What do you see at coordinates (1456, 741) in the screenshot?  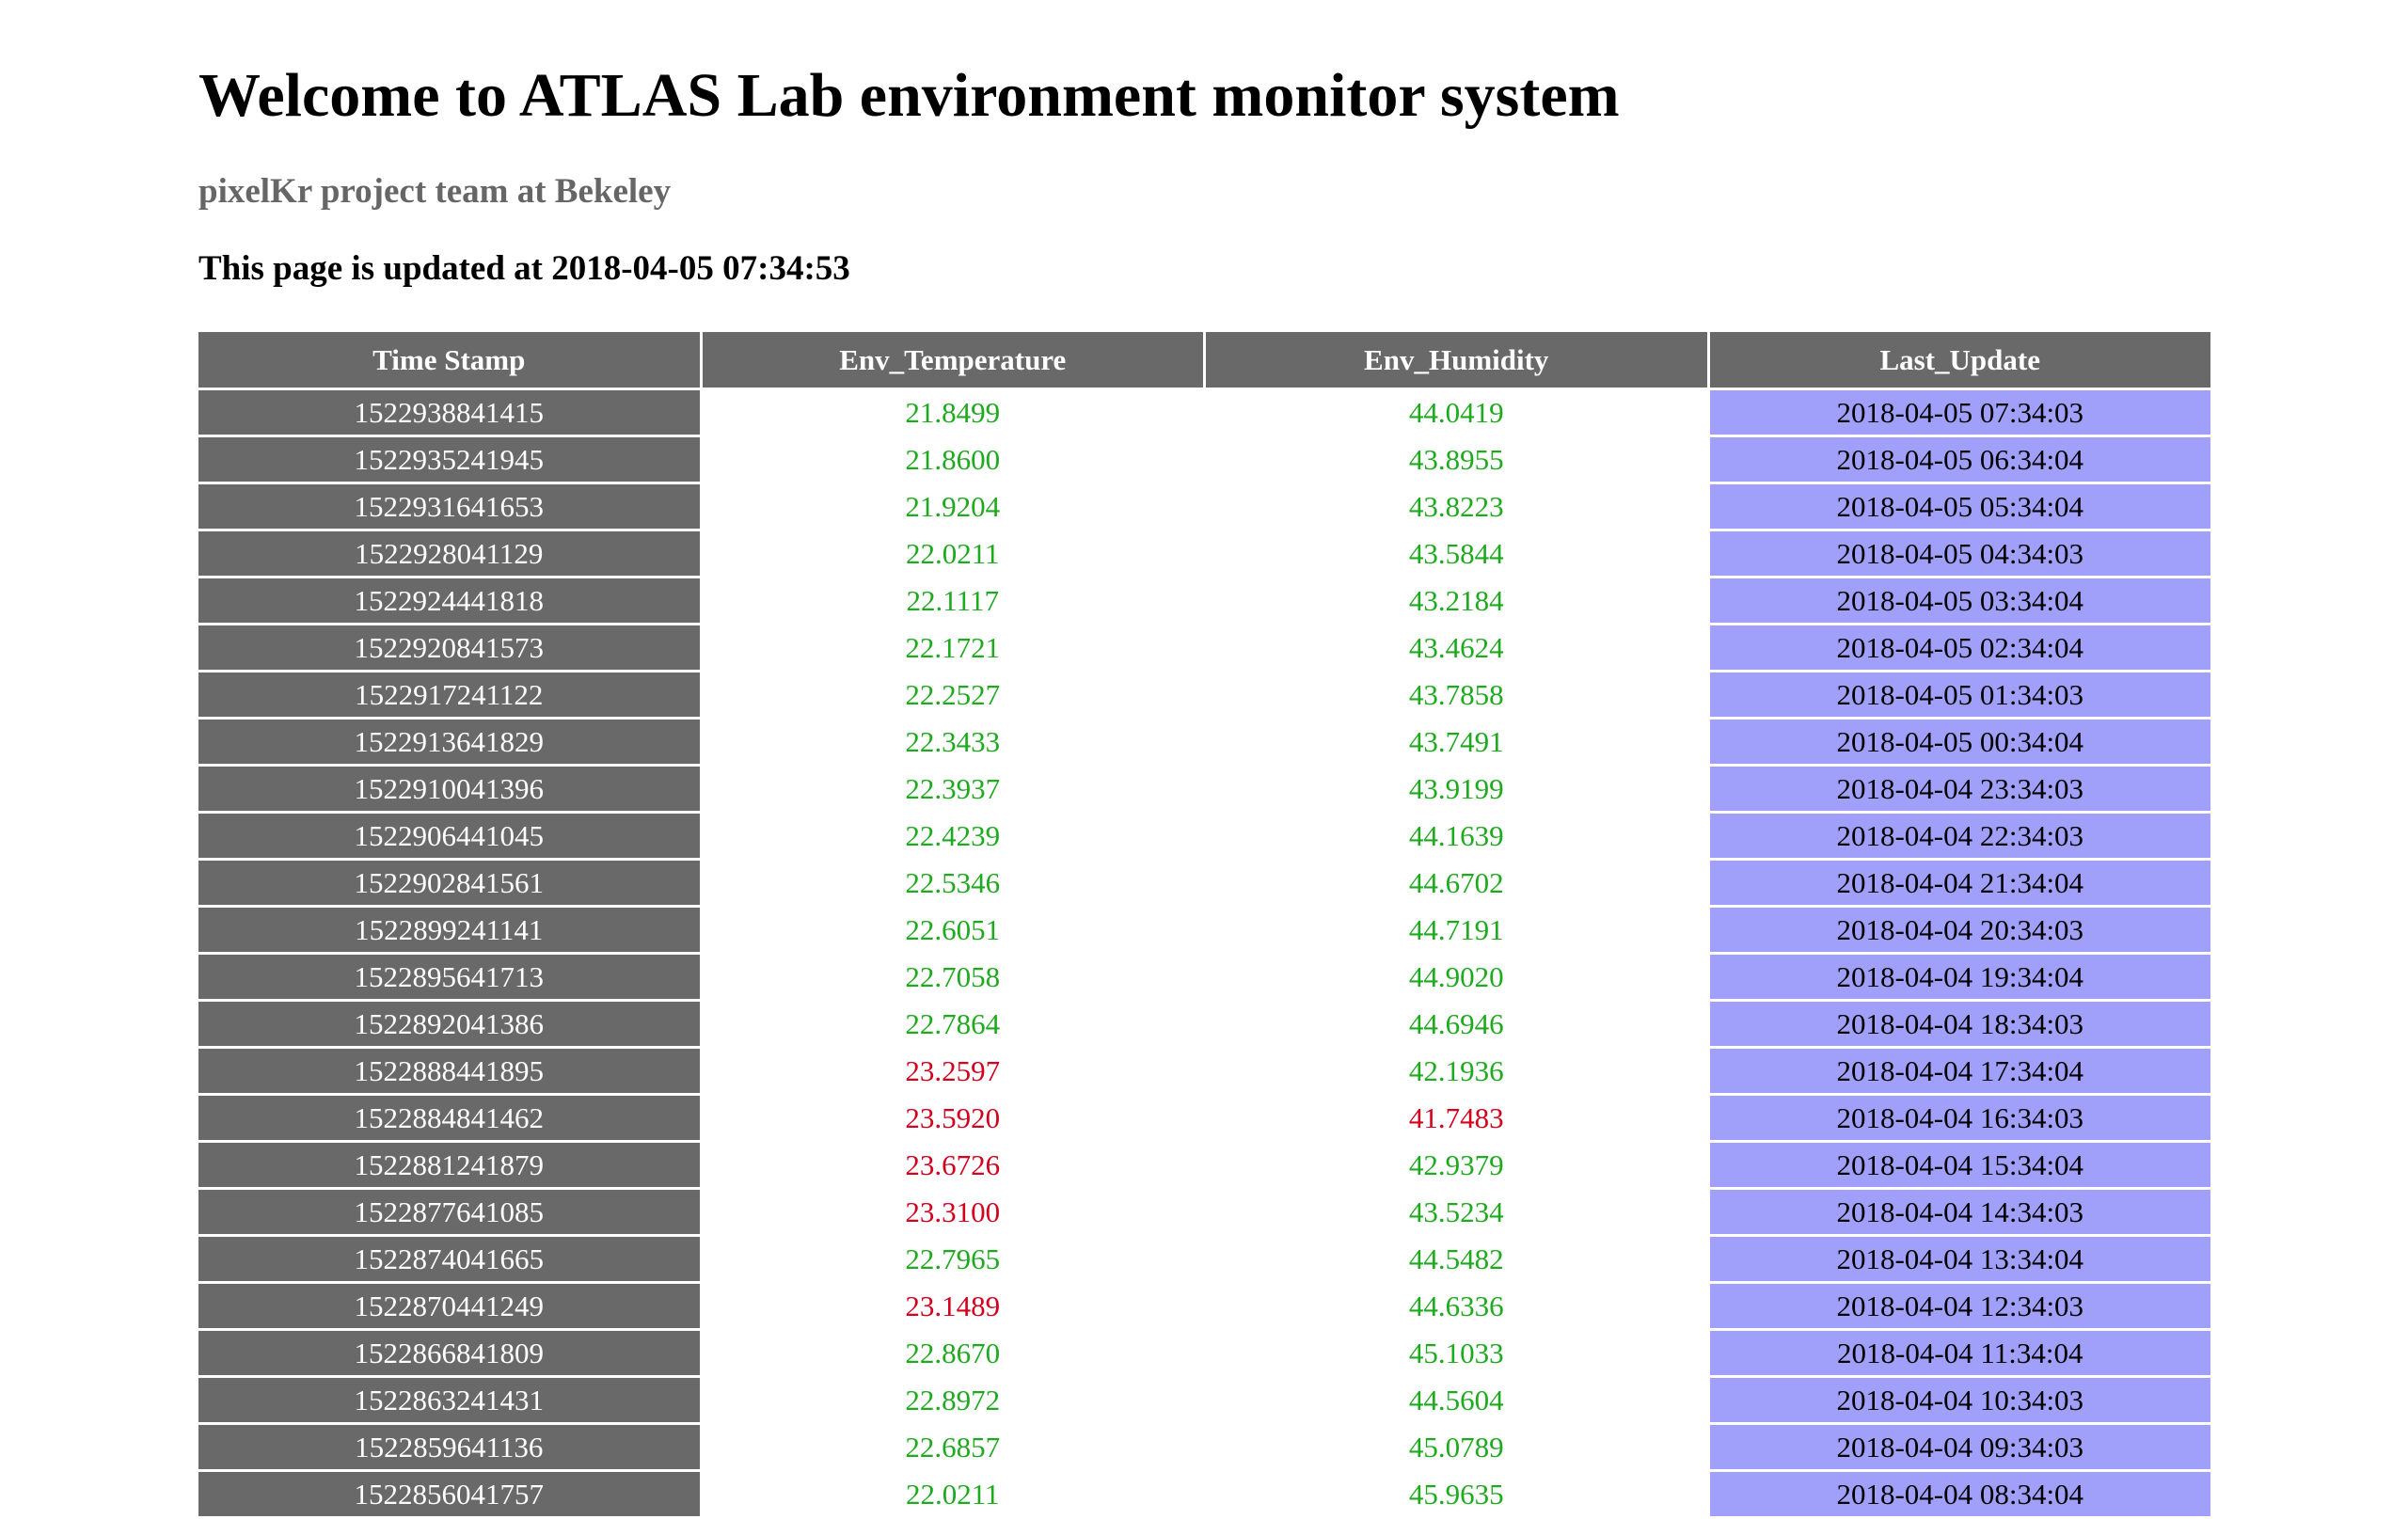 I see `cell-env-humidity: 43.7491` at bounding box center [1456, 741].